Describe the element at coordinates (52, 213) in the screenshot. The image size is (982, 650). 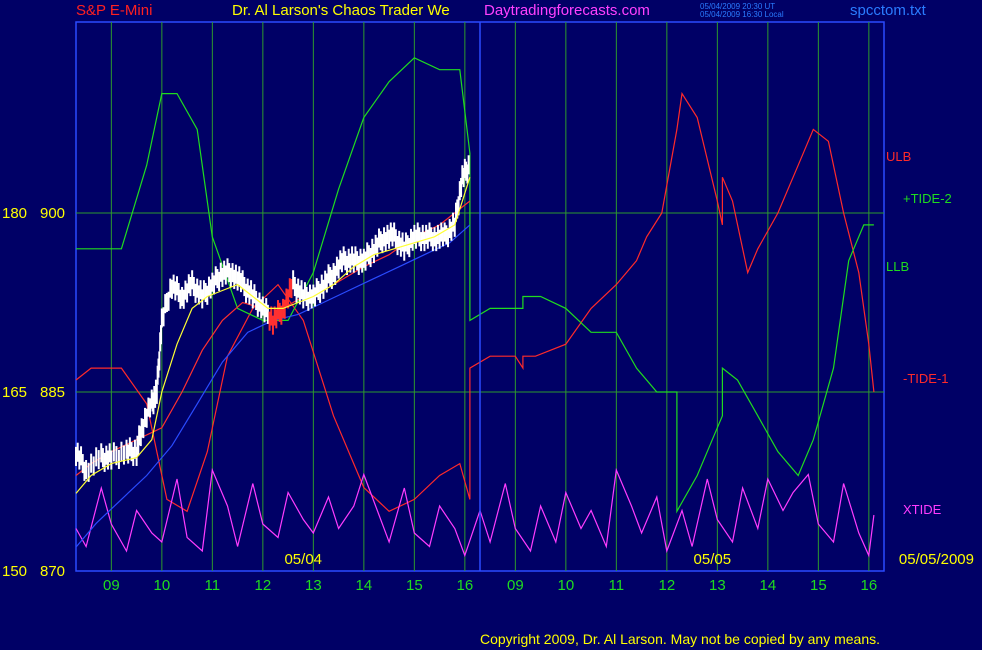
I see `y-axis-label-inner: 900` at that location.